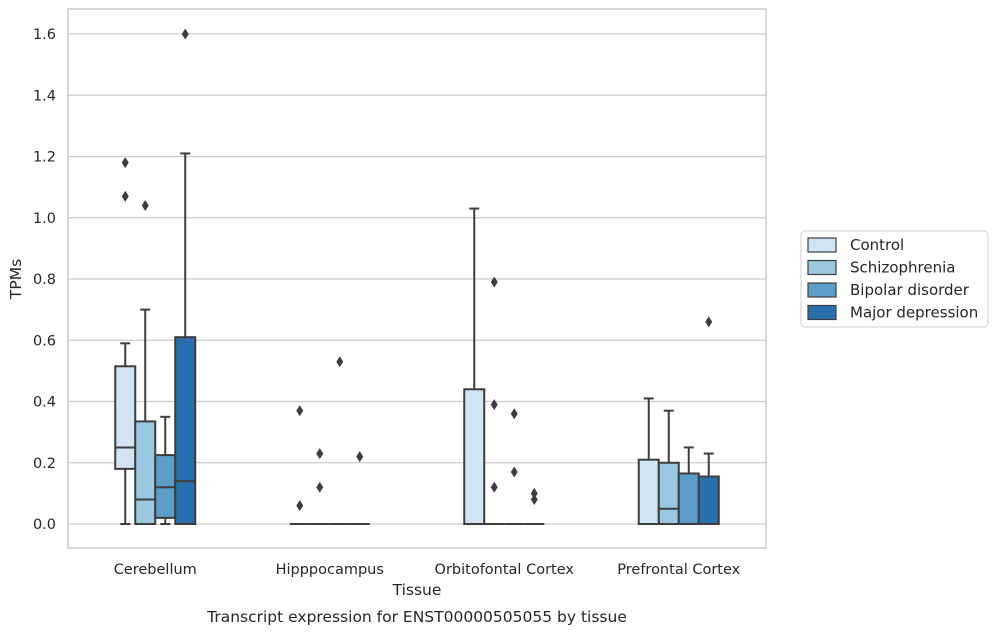  I want to click on y-tick-label: 1.0, so click(44, 219).